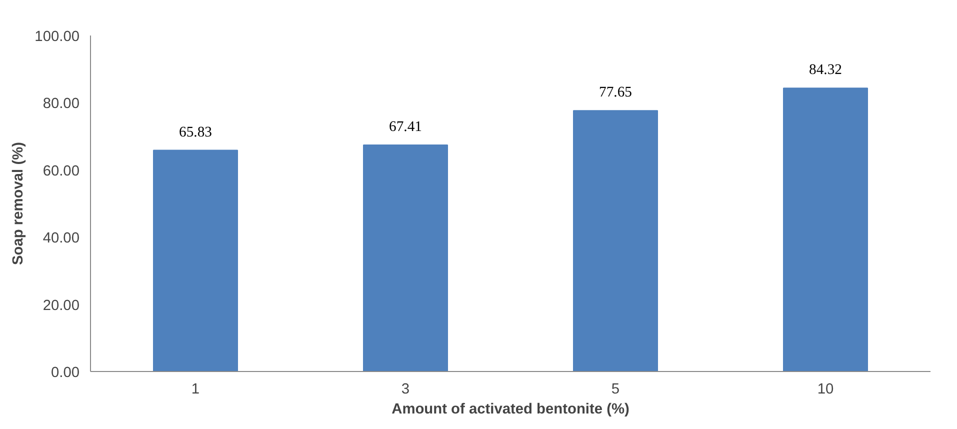 This screenshot has height=429, width=957. Describe the element at coordinates (61, 306) in the screenshot. I see `y-tick-label: 20.00` at that location.